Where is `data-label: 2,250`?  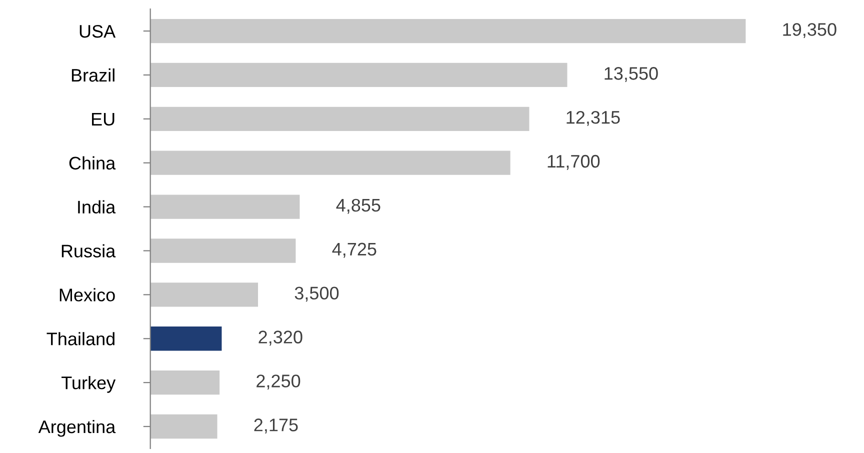 data-label: 2,250 is located at coordinates (278, 382).